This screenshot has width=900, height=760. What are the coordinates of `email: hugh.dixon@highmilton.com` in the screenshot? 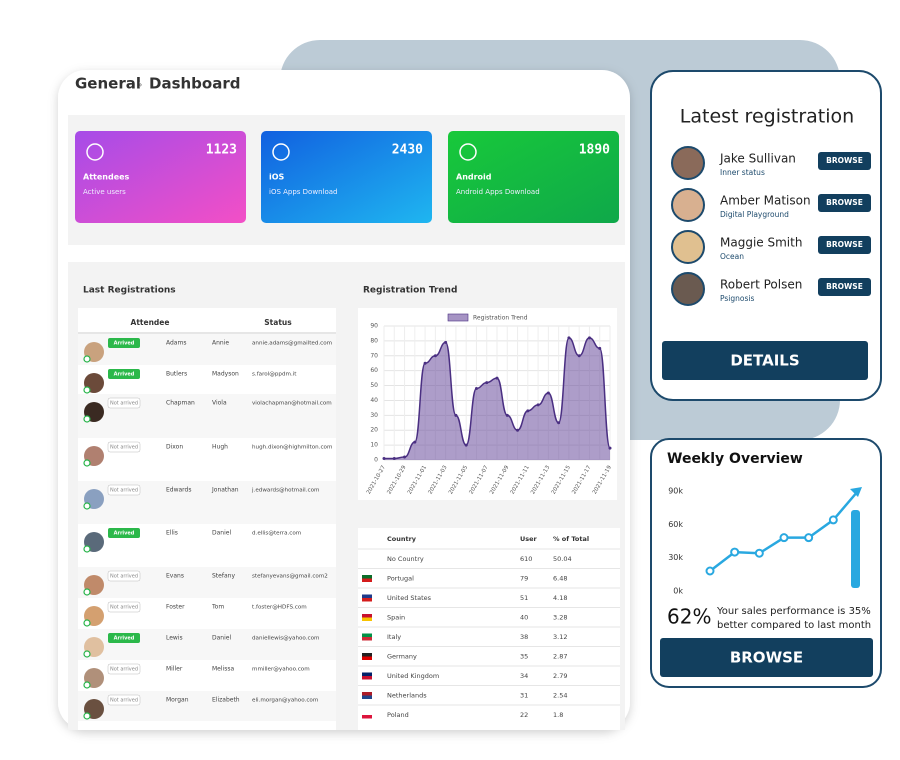 It's located at (292, 448).